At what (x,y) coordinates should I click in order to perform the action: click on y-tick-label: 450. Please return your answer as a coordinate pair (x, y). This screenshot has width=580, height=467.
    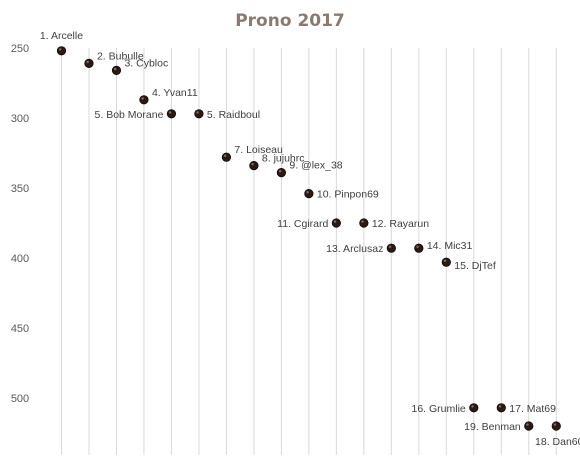
    Looking at the image, I should click on (20, 329).